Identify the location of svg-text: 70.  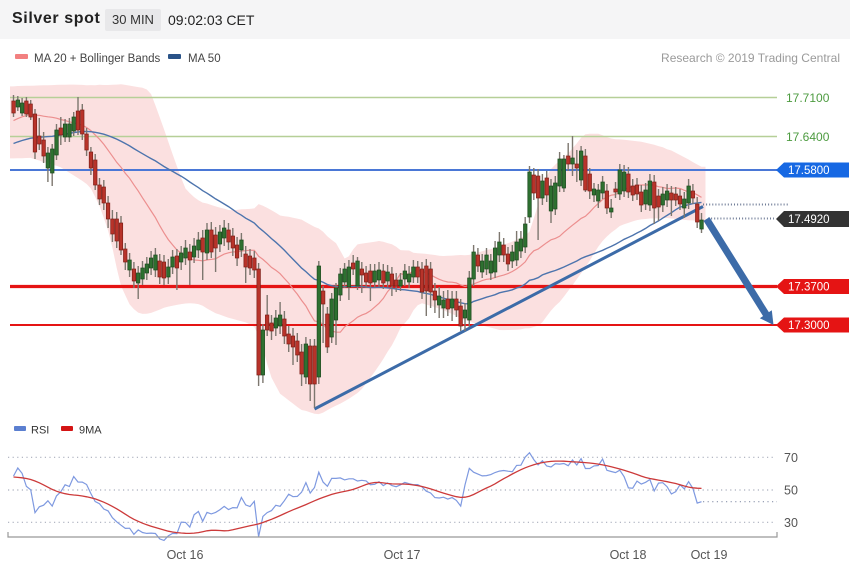
(791, 458).